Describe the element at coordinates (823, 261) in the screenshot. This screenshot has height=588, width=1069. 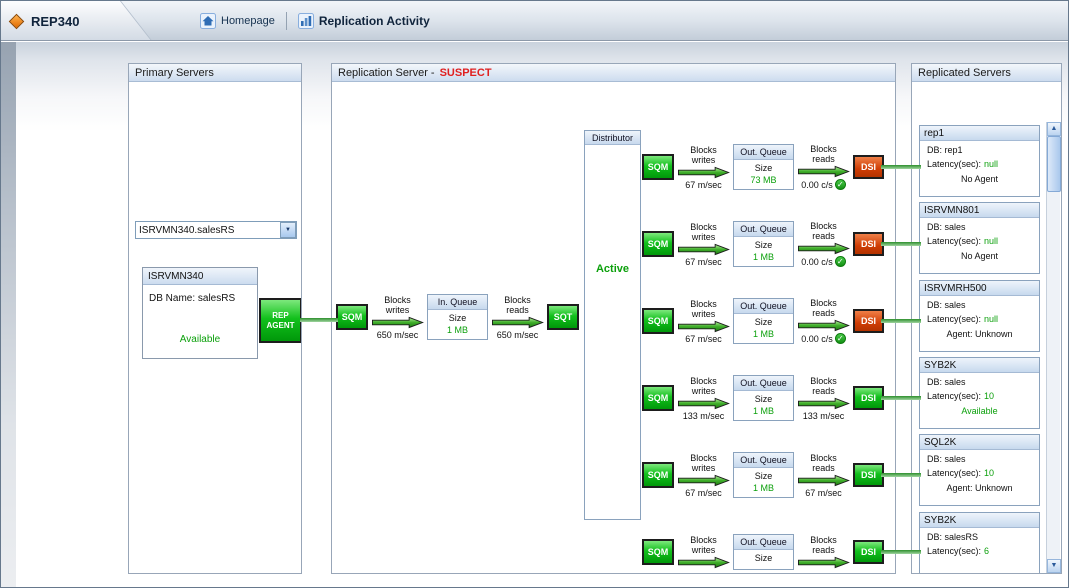
I see `reads-rate: 0.00 c/s ✓` at that location.